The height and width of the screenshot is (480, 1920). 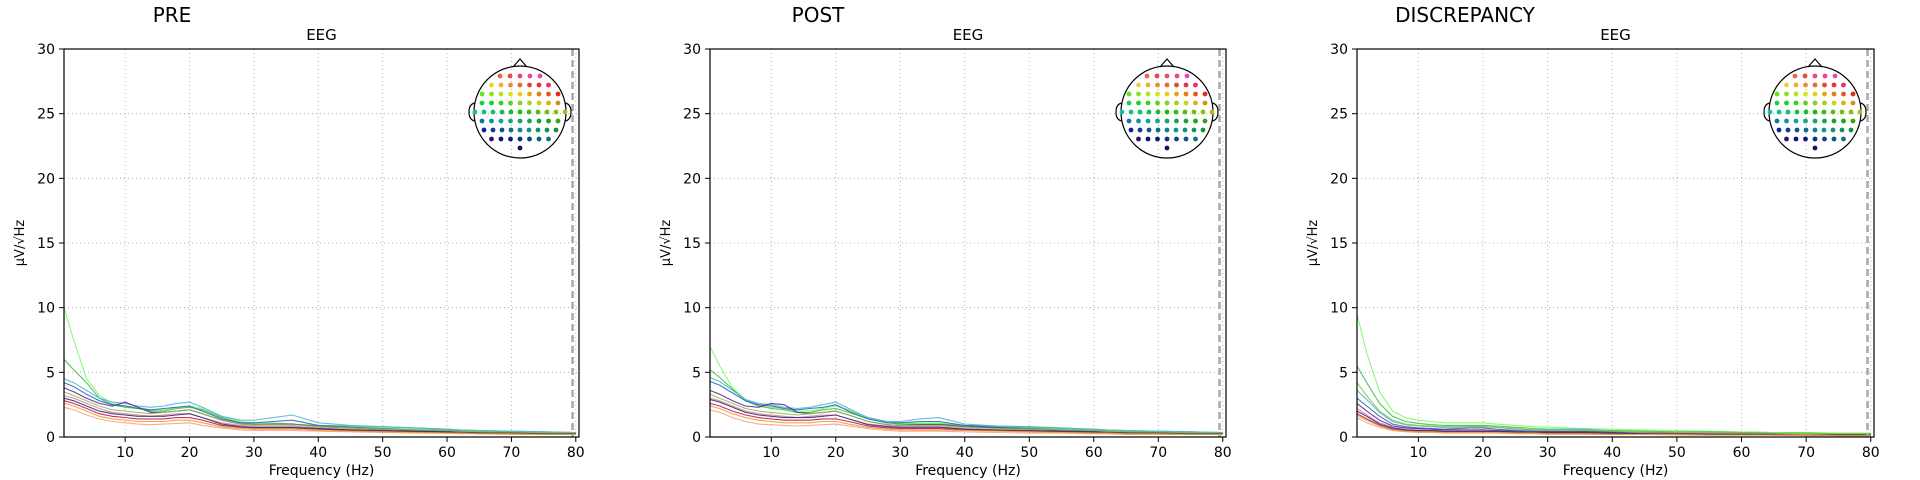 I want to click on x-tick-label: 40, so click(x=318, y=453).